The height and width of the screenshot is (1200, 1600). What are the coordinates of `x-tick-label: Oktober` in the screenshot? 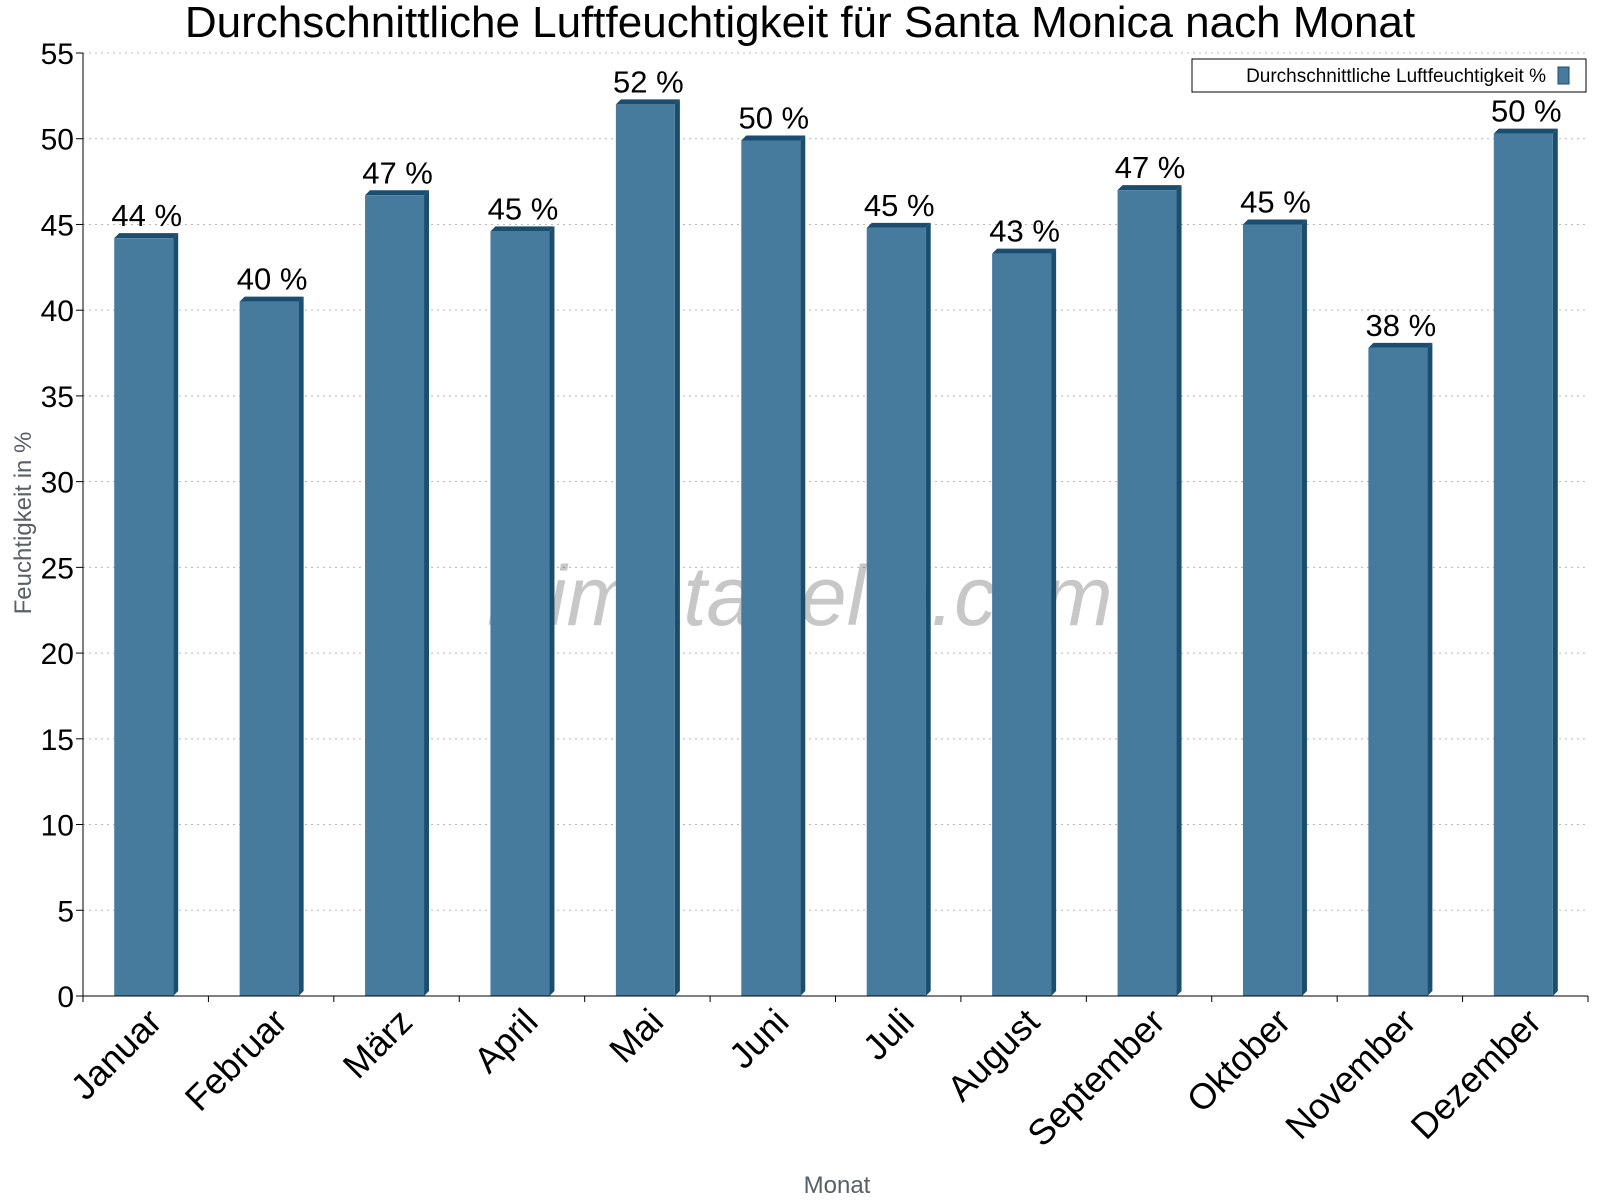 It's located at (1239, 1061).